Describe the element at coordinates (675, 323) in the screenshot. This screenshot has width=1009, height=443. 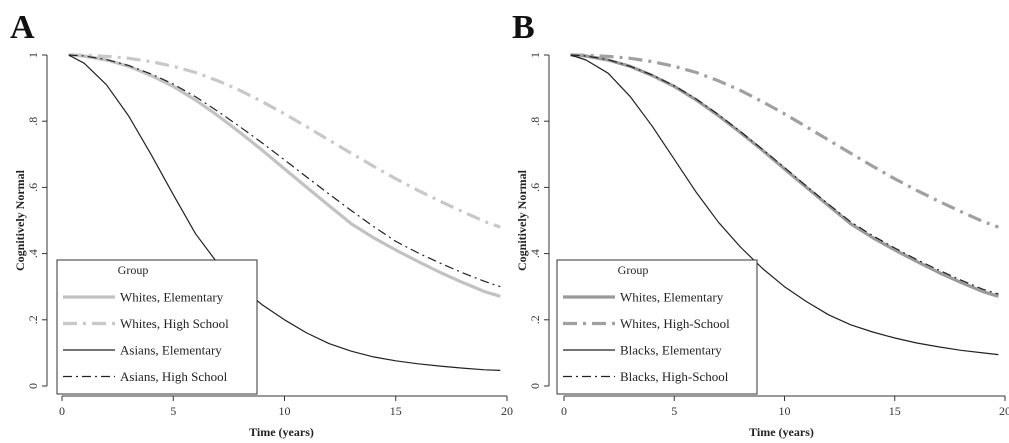
I see `legend-entry-label: Whites, High-School` at that location.